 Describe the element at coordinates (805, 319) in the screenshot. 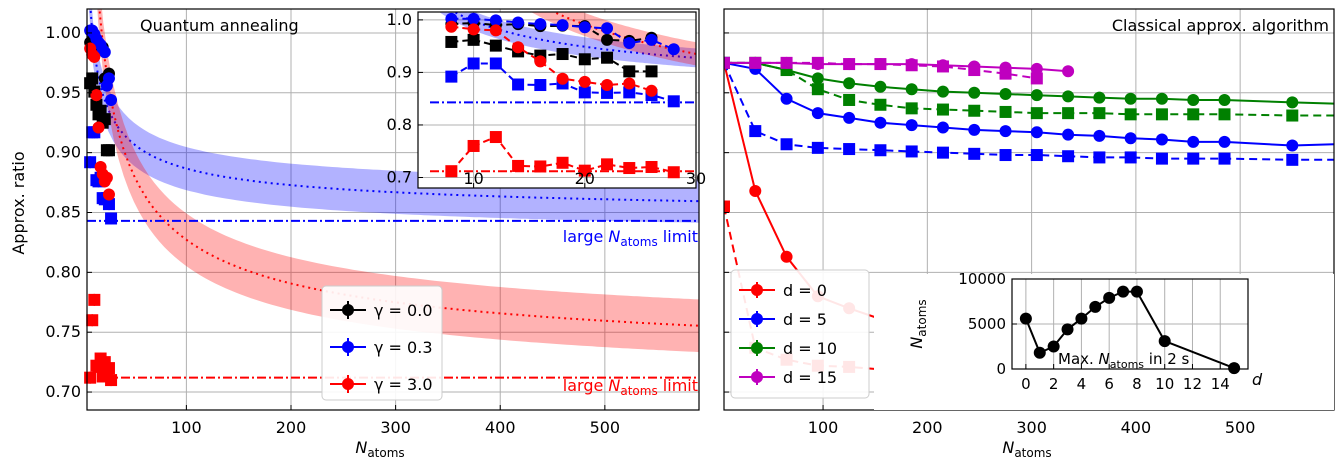

I see `legend-label: d = 5` at that location.